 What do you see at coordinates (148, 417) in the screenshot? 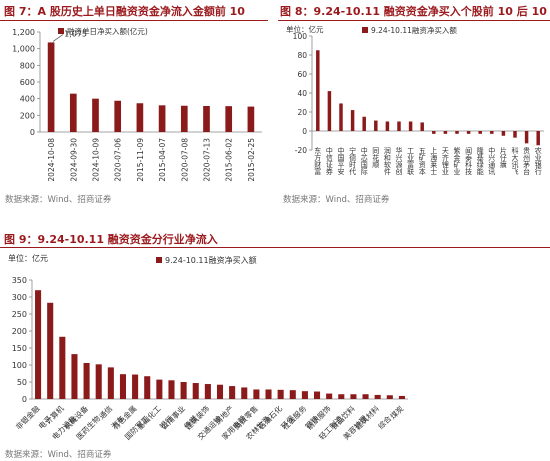
I see `x-category-label: 基础化工` at bounding box center [148, 417].